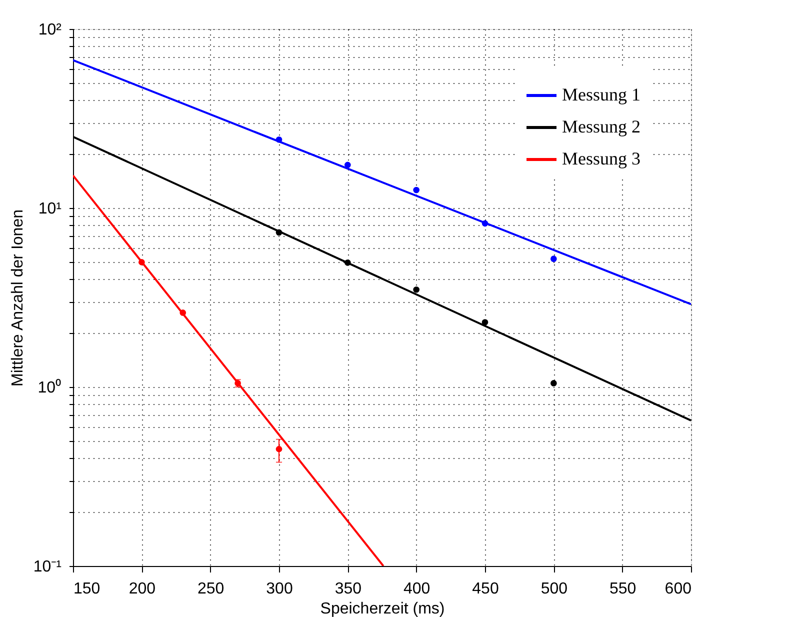  Describe the element at coordinates (622, 589) in the screenshot. I see `x-tick-label: 550` at that location.